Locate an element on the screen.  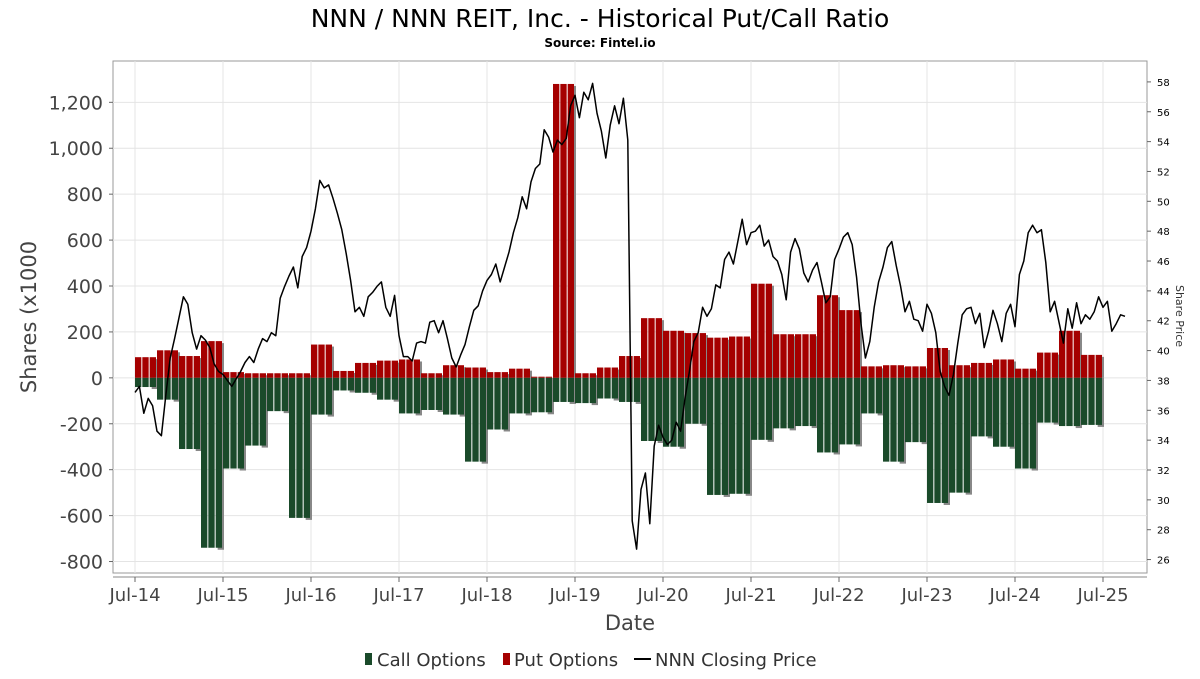
y-axis-label: Shares (x1000 is located at coordinates (29, 317).